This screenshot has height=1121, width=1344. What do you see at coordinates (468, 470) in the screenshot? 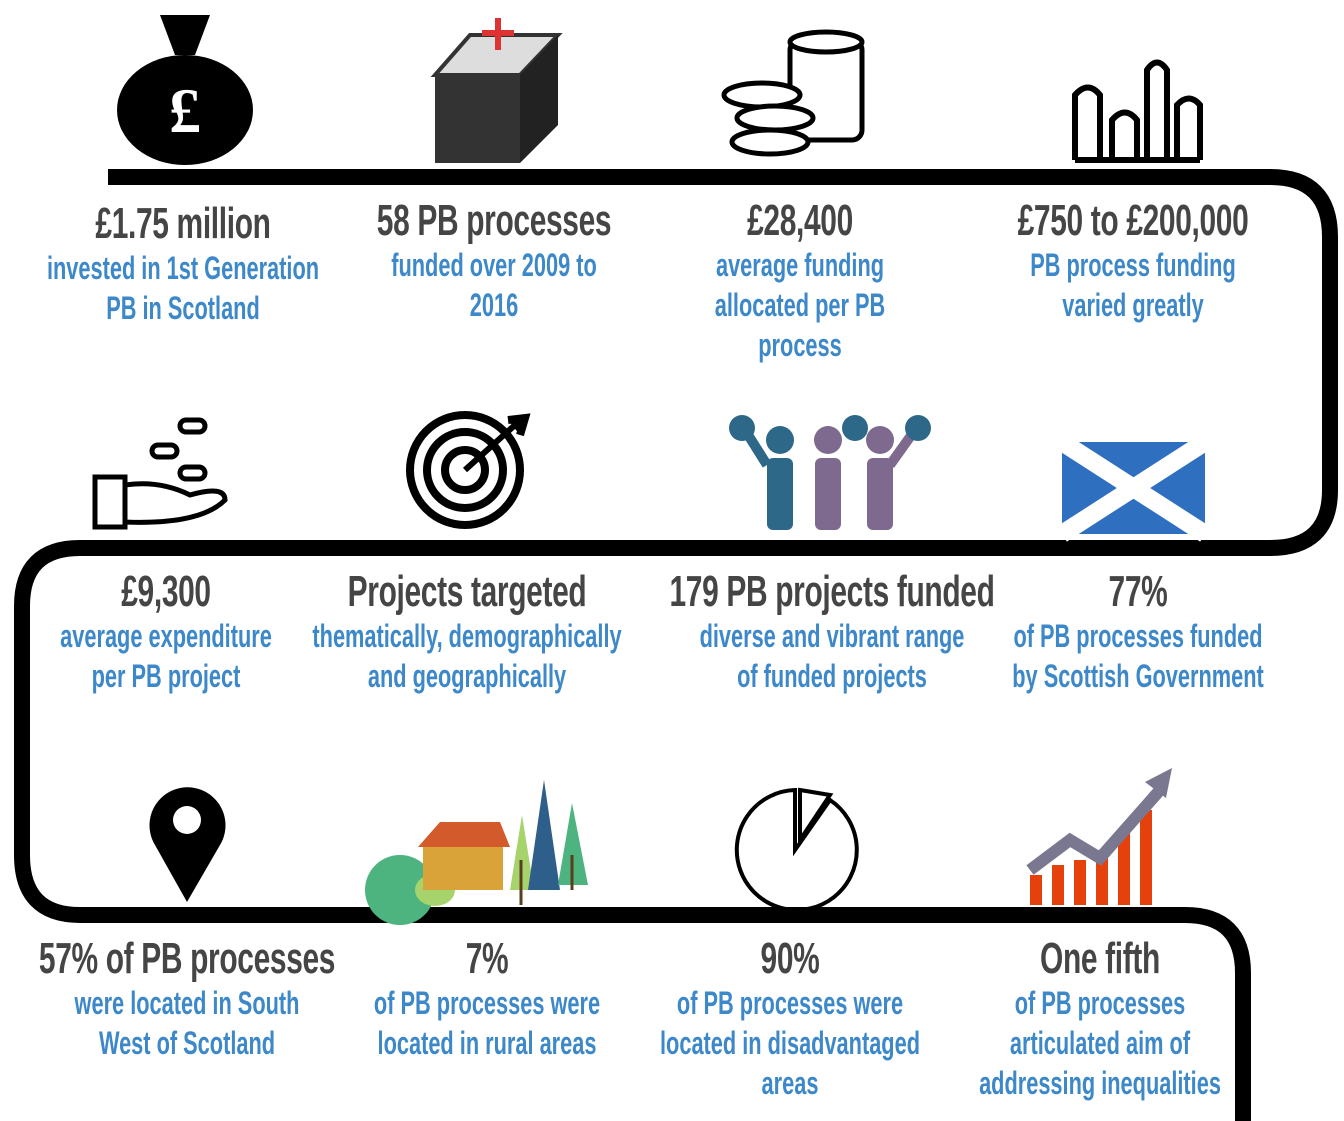
I see `target-icon` at bounding box center [468, 470].